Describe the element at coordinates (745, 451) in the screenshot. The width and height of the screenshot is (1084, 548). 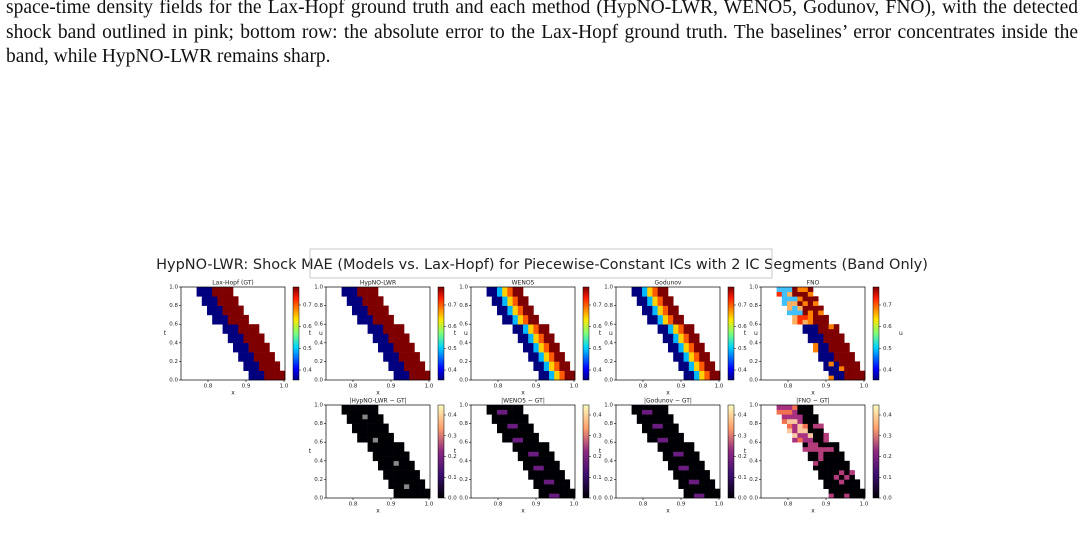
I see `y-axis-label: t` at that location.